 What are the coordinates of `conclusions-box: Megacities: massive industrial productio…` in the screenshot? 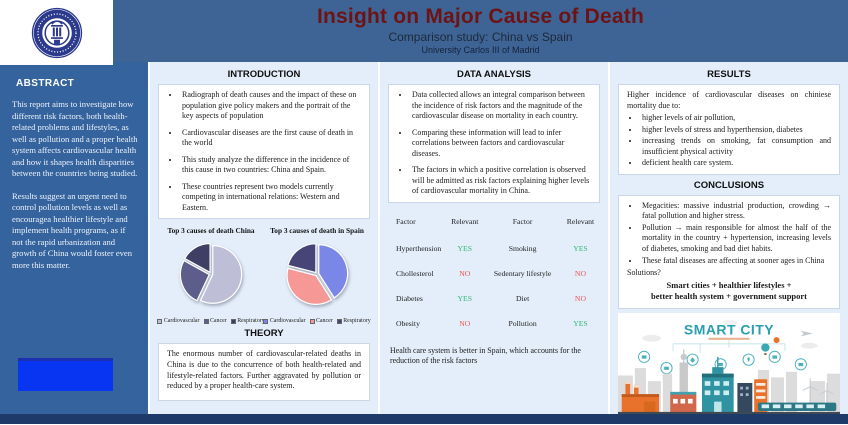 It's located at (729, 251).